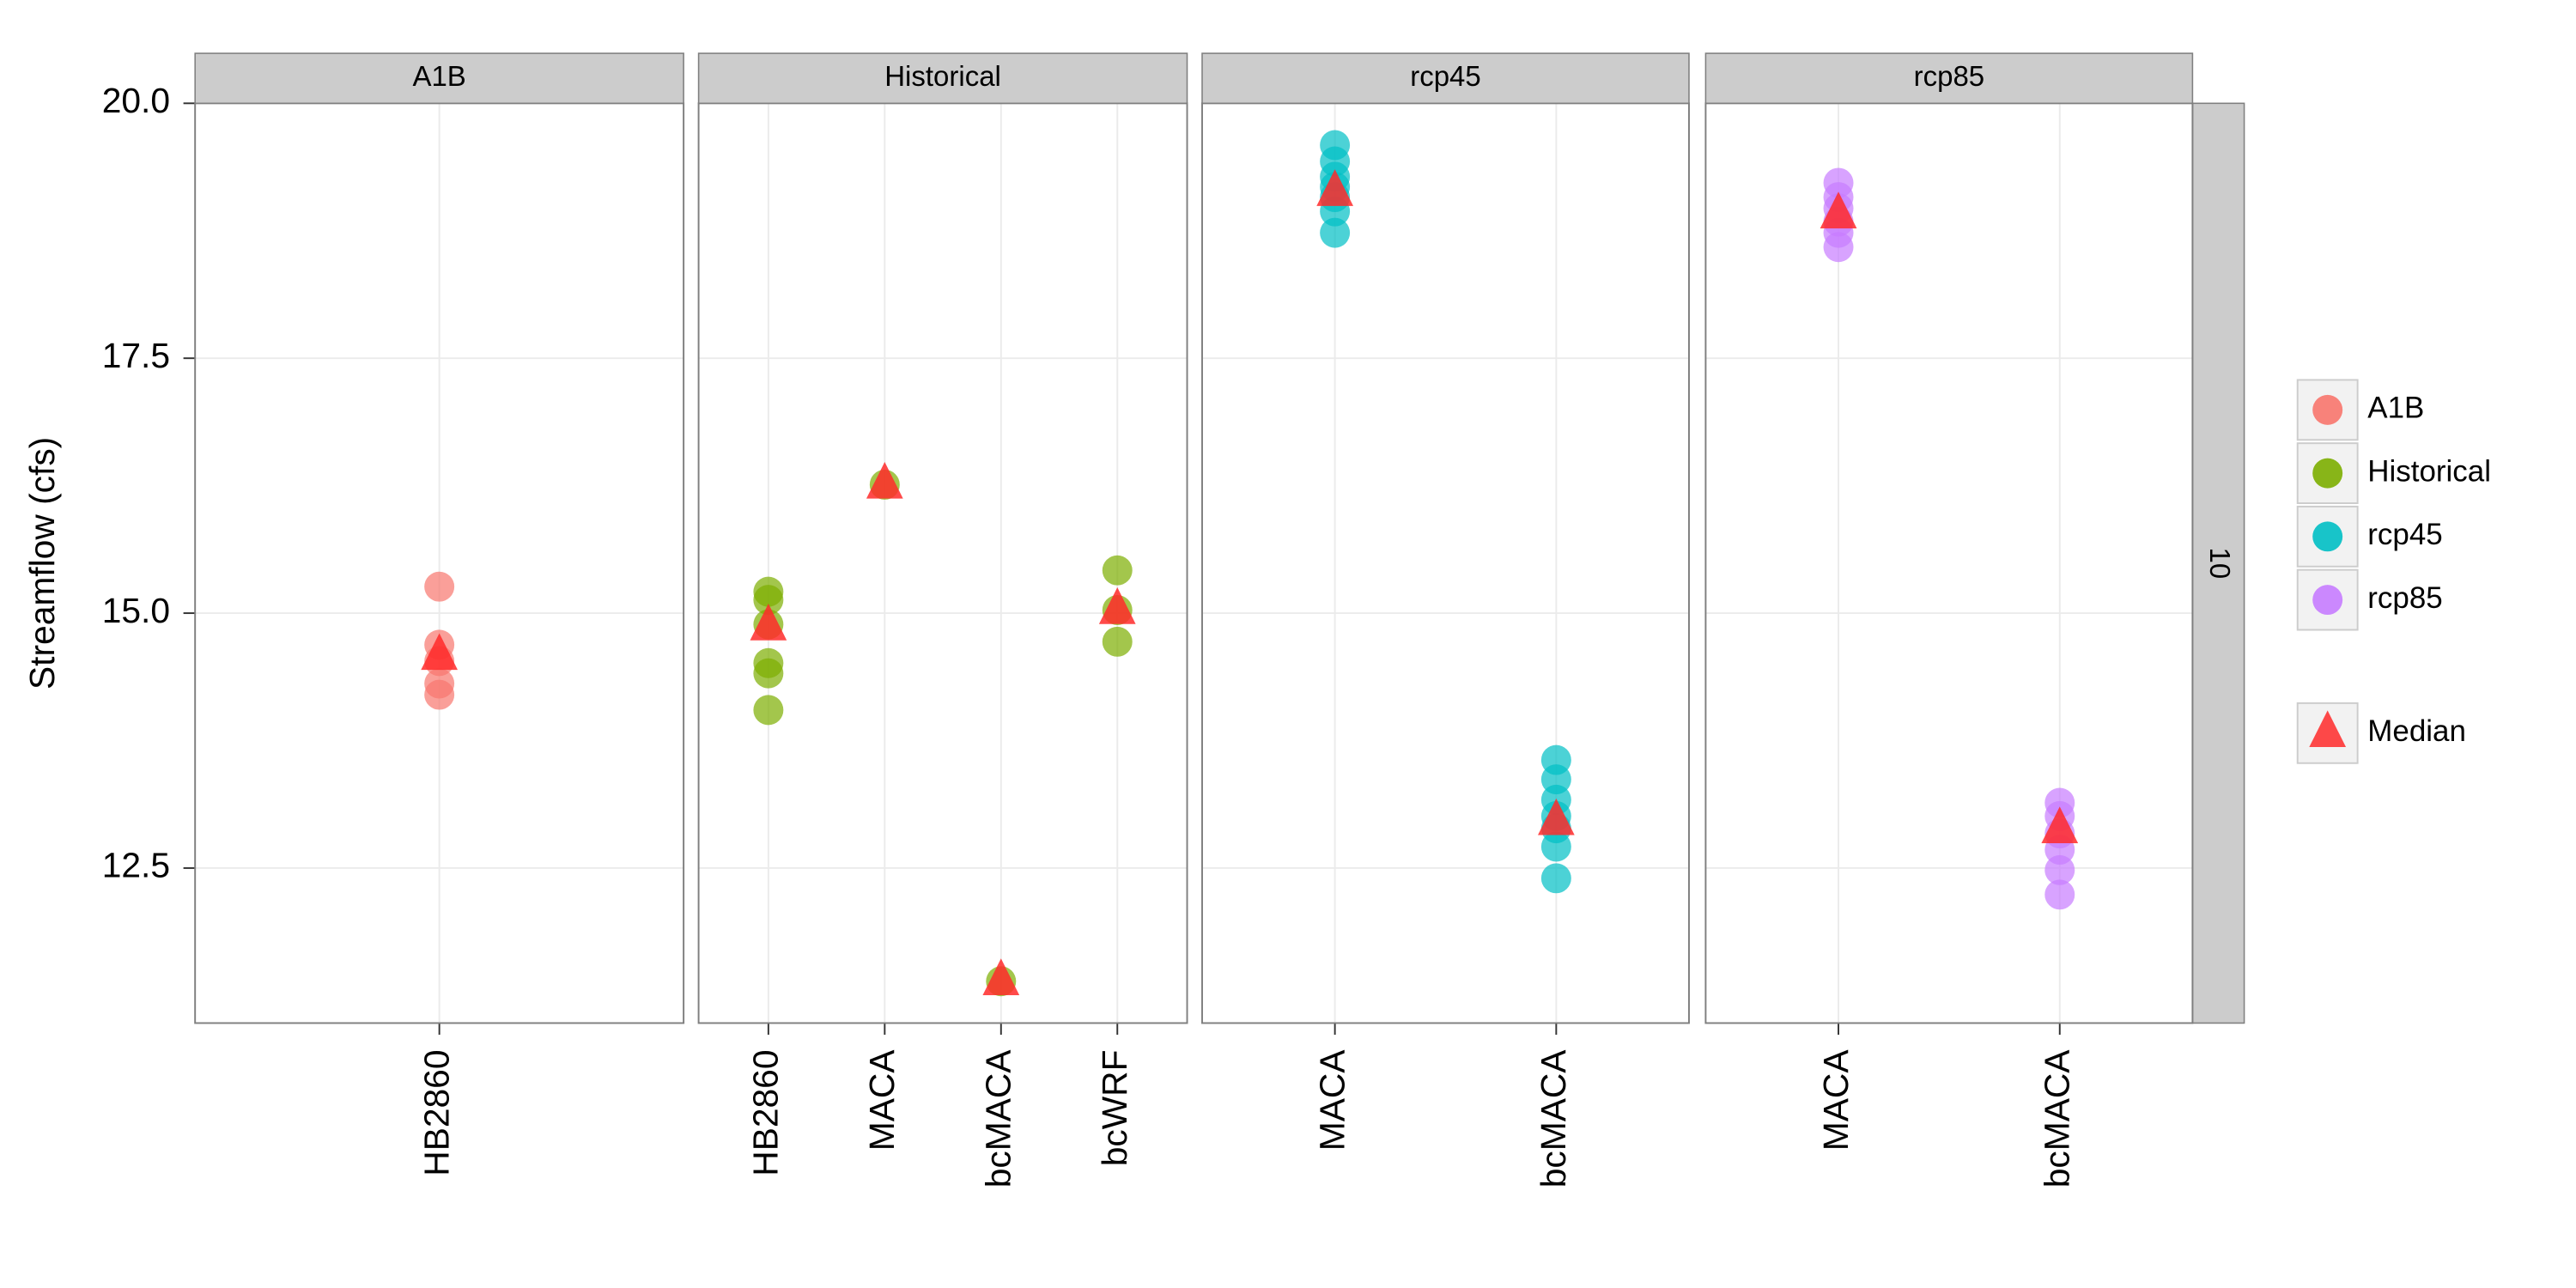 This screenshot has height=1288, width=2576. Describe the element at coordinates (136, 101) in the screenshot. I see `y-tick-label: 20.0` at that location.